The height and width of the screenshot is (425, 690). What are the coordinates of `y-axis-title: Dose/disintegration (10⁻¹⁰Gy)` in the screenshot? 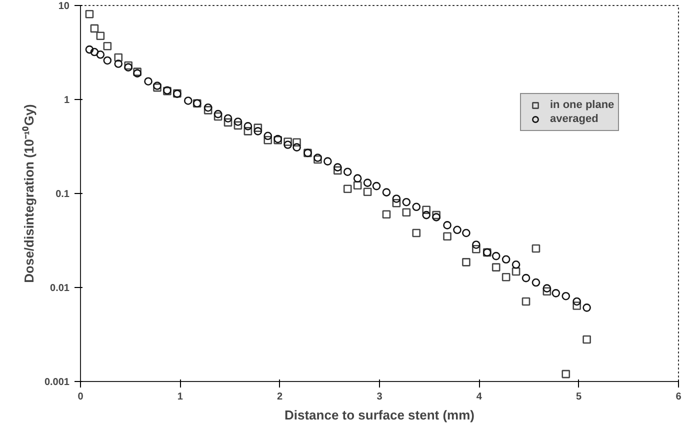 It's located at (28, 193).